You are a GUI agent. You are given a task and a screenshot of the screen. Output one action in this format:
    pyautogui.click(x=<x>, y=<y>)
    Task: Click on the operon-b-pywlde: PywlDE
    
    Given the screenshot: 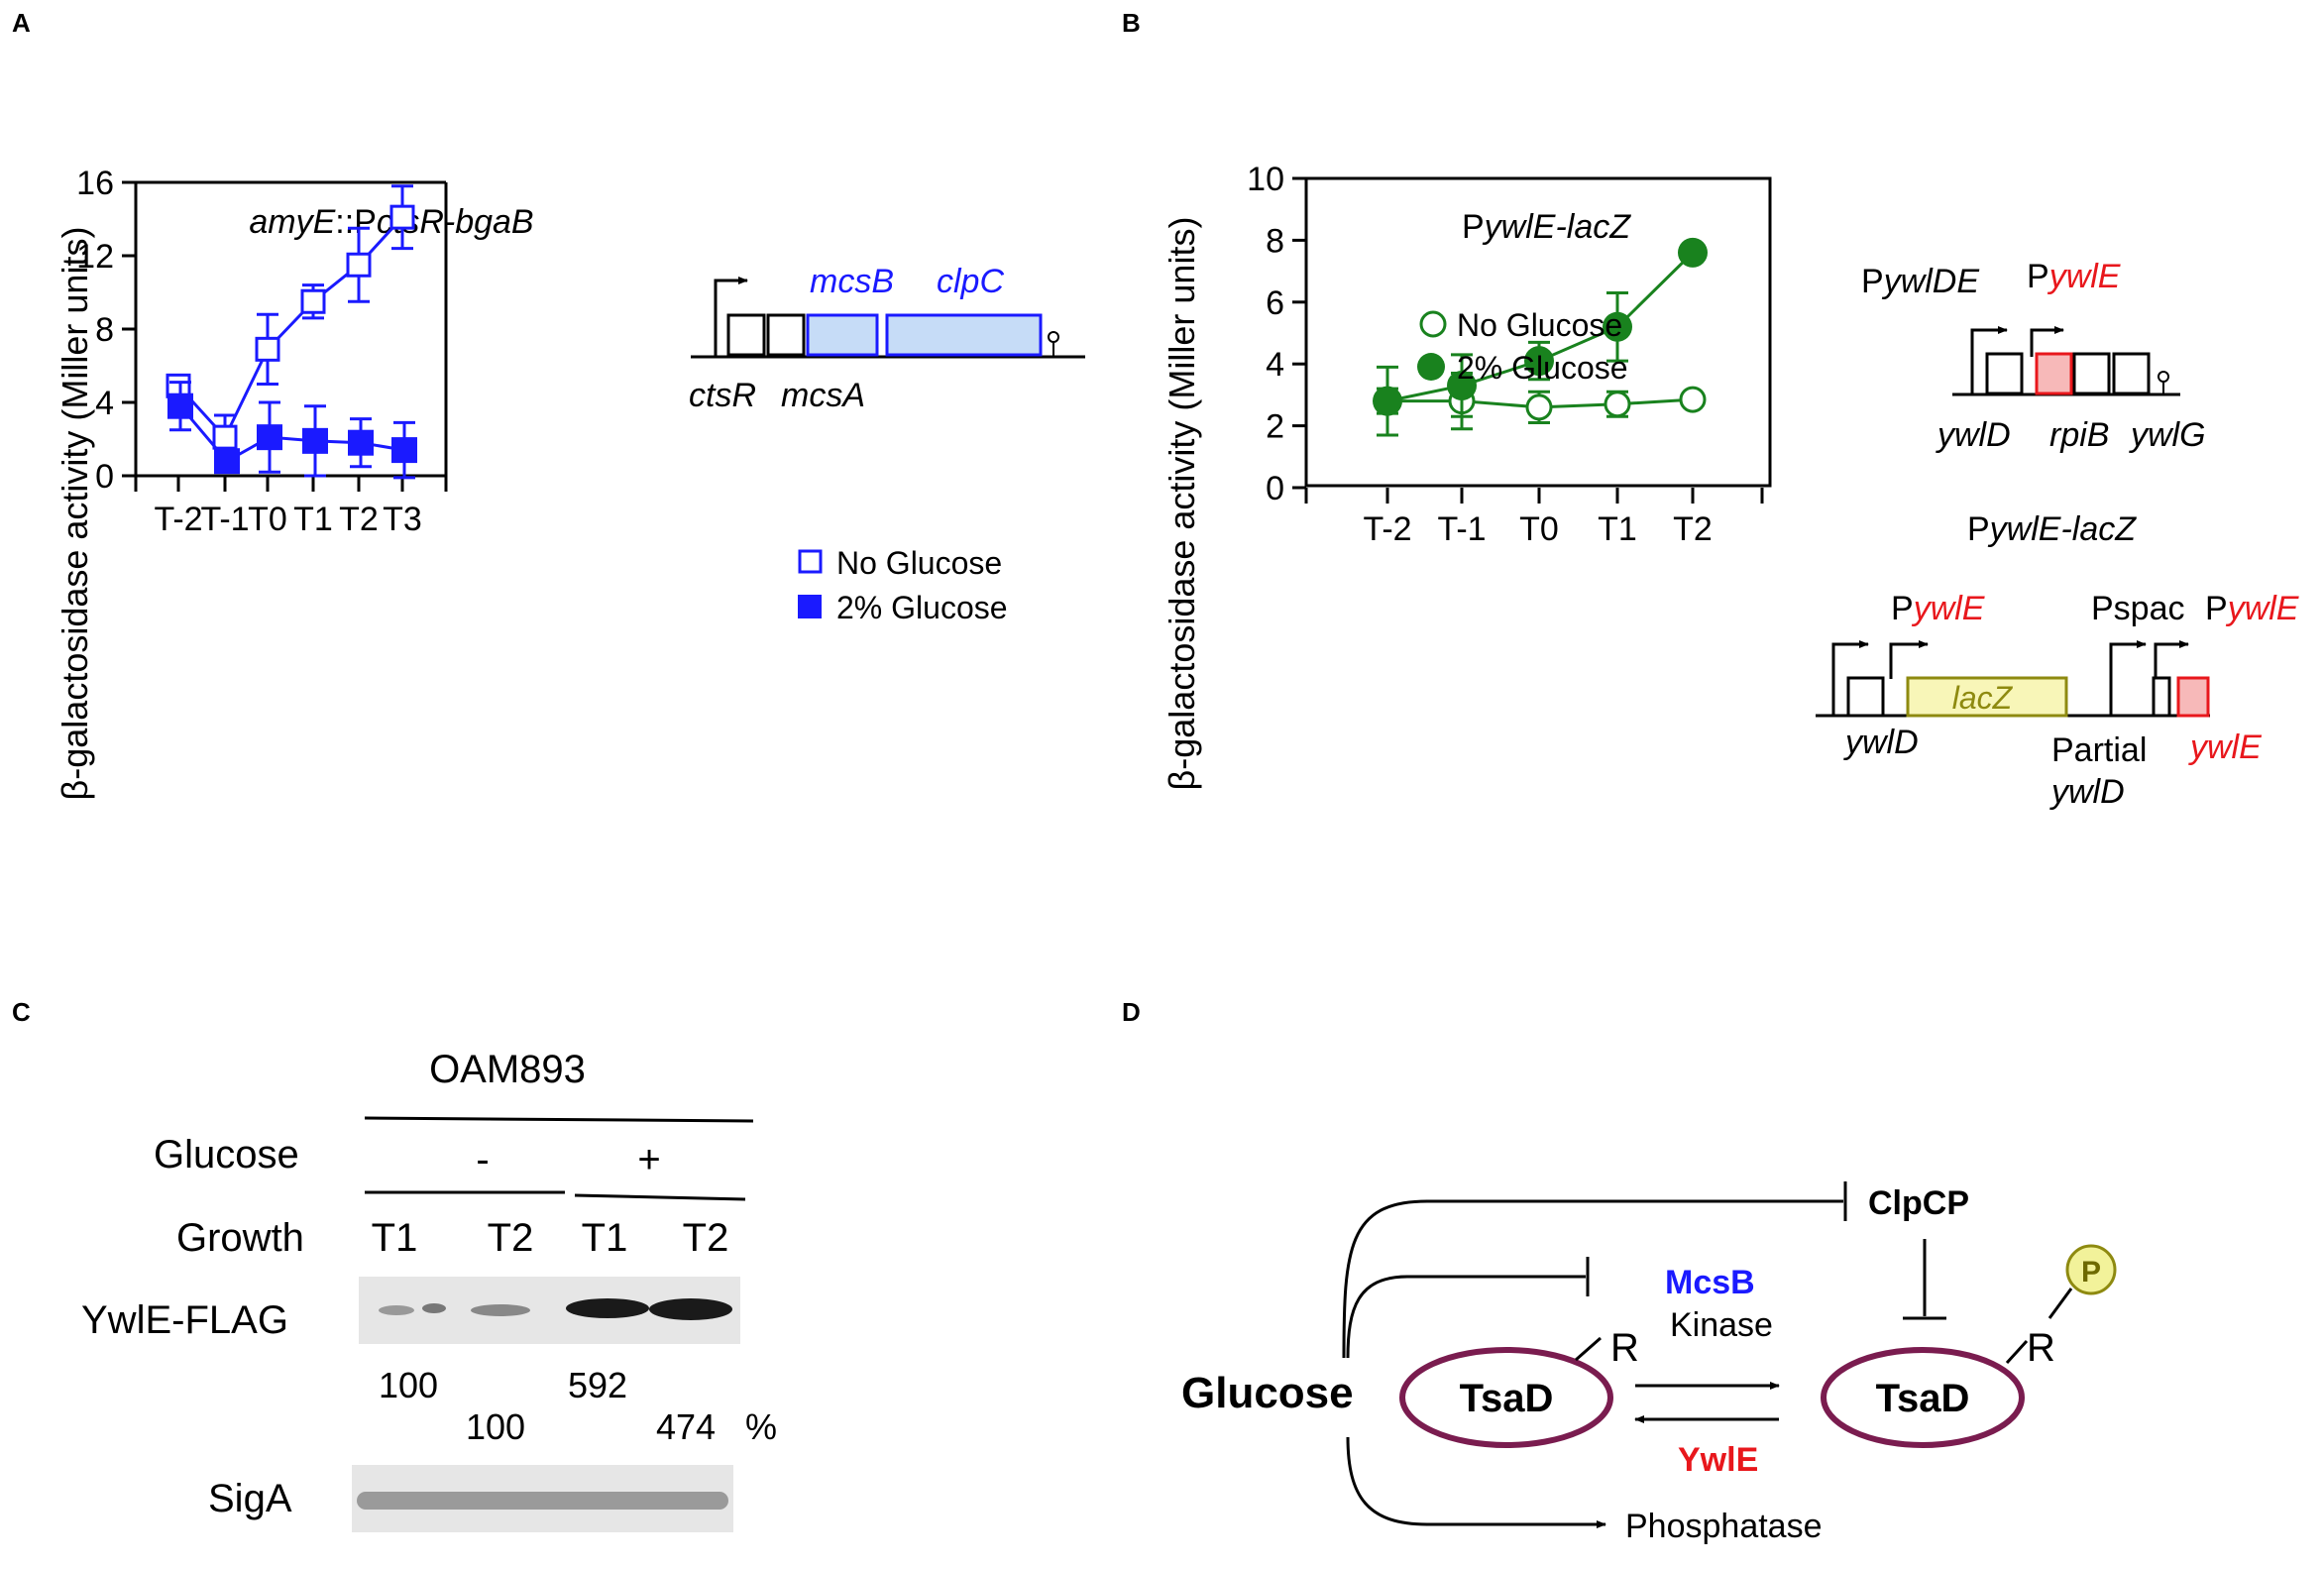 What is the action you would take?
    pyautogui.click(x=1920, y=281)
    